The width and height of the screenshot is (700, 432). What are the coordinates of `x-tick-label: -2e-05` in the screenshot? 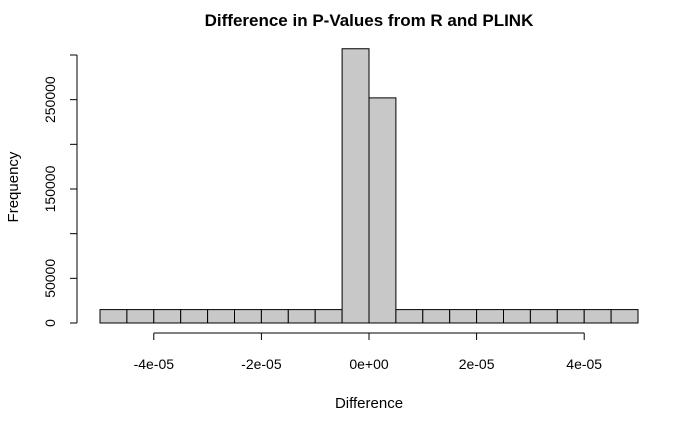 It's located at (261, 364).